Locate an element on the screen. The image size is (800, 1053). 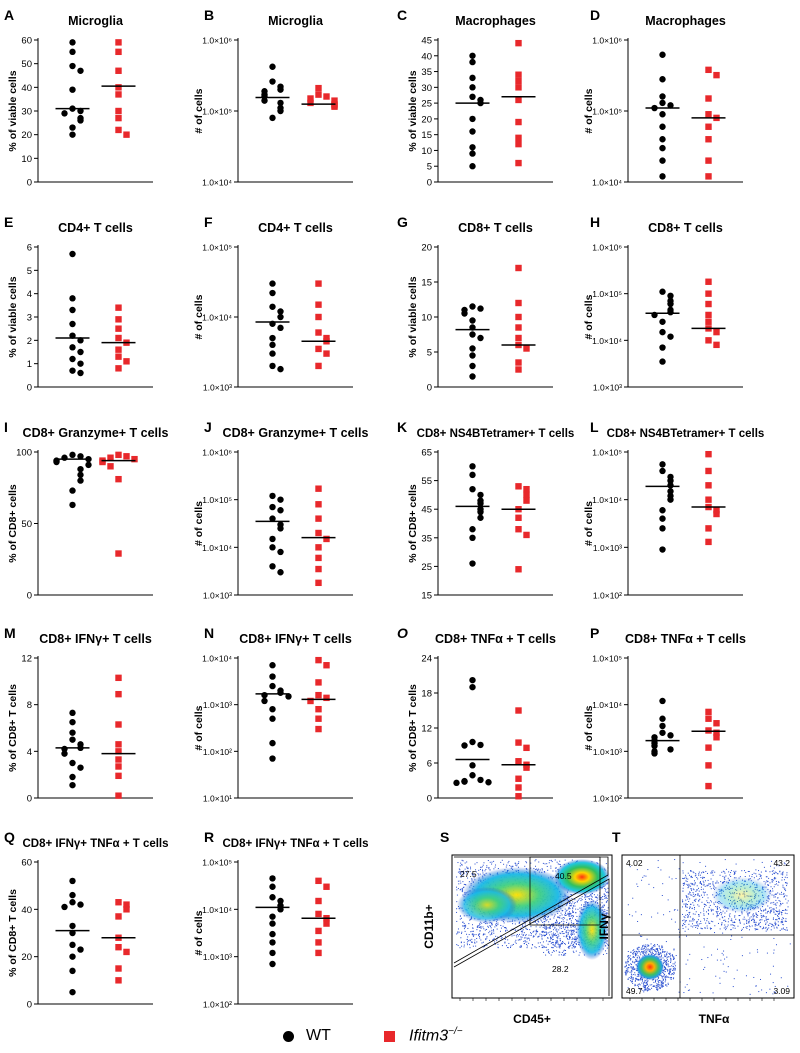
panel-letter: S is located at coordinates (444, 837).